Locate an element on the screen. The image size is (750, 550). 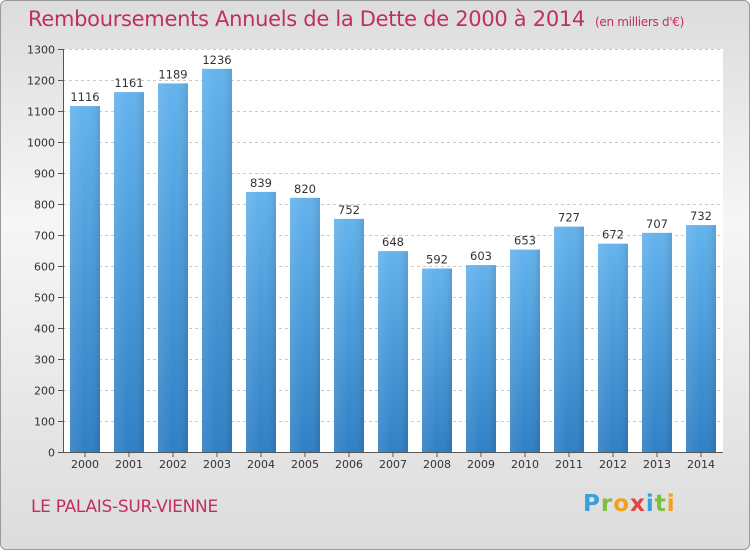
y-tick-label: 1300 is located at coordinates (41, 50).